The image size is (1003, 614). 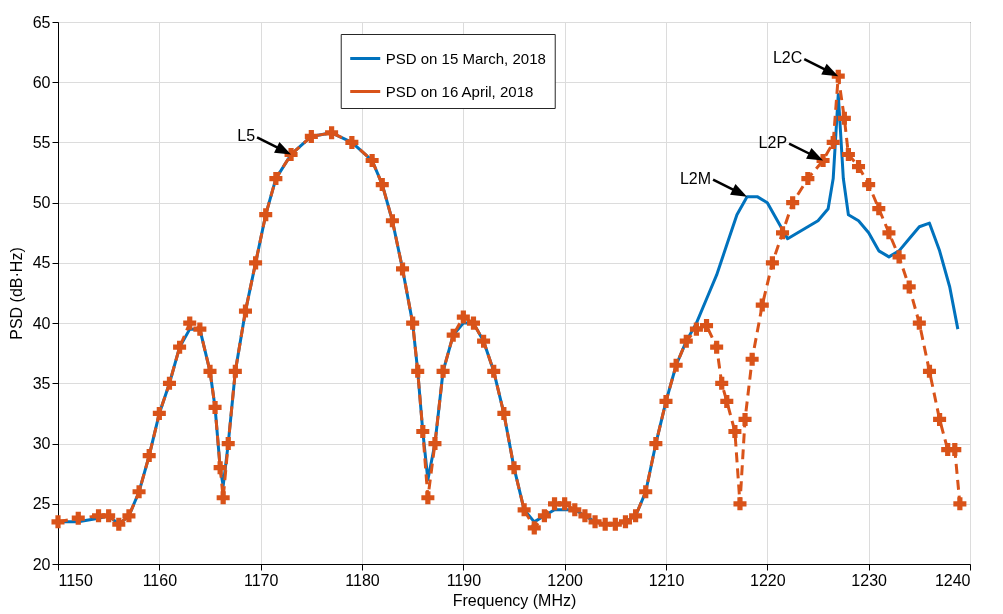 What do you see at coordinates (41, 444) in the screenshot?
I see `y-tick-label: 30` at bounding box center [41, 444].